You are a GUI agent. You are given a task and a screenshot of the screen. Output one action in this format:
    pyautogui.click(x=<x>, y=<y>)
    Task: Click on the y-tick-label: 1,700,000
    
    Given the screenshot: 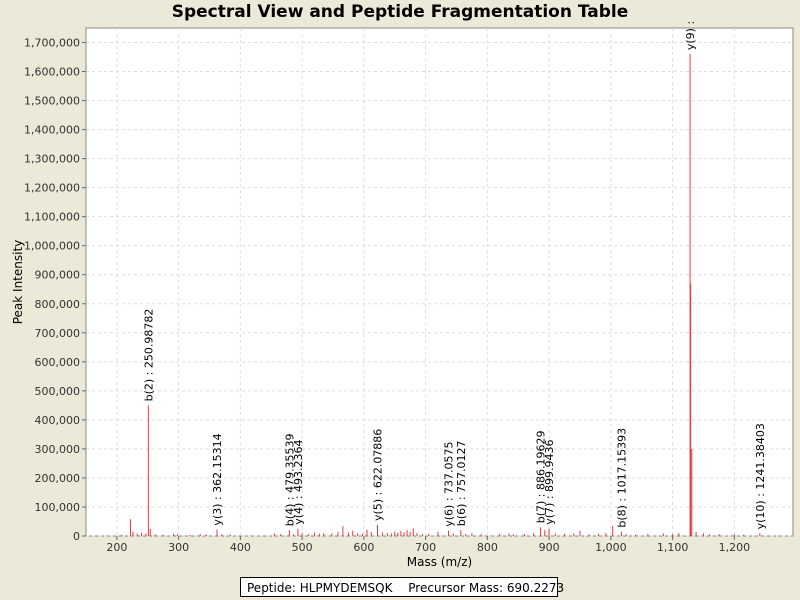 What is the action you would take?
    pyautogui.click(x=52, y=43)
    